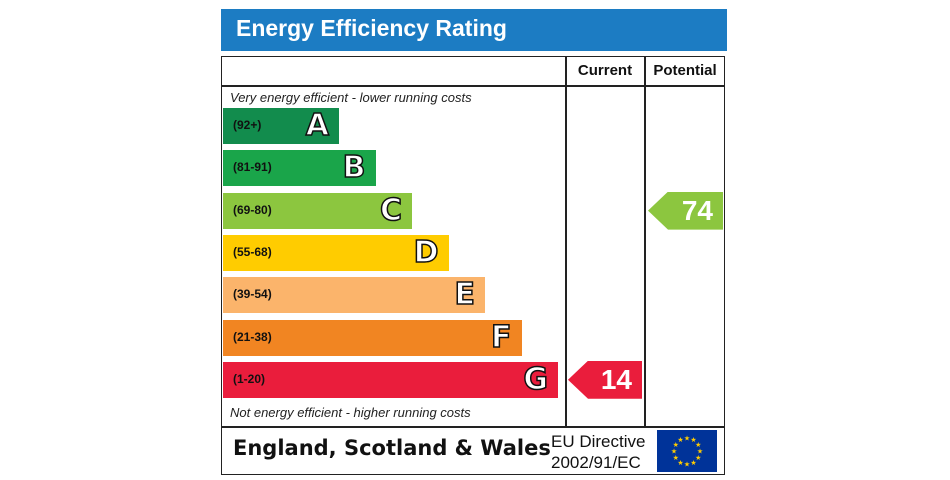 Image resolution: width=950 pixels, height=480 pixels. Describe the element at coordinates (249, 378) in the screenshot. I see `band-range-label: (1-20)` at that location.